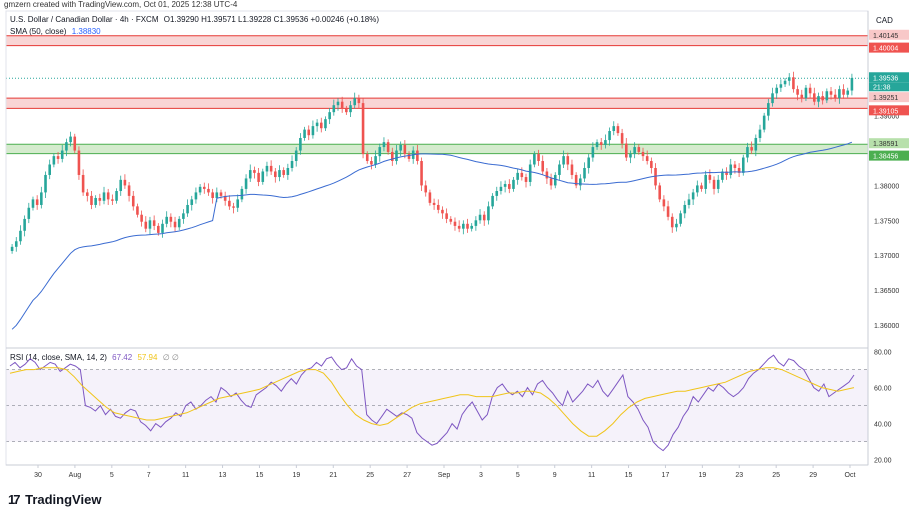 The image size is (912, 513). Describe the element at coordinates (555, 475) in the screenshot. I see `x-tick-label: 9` at that location.